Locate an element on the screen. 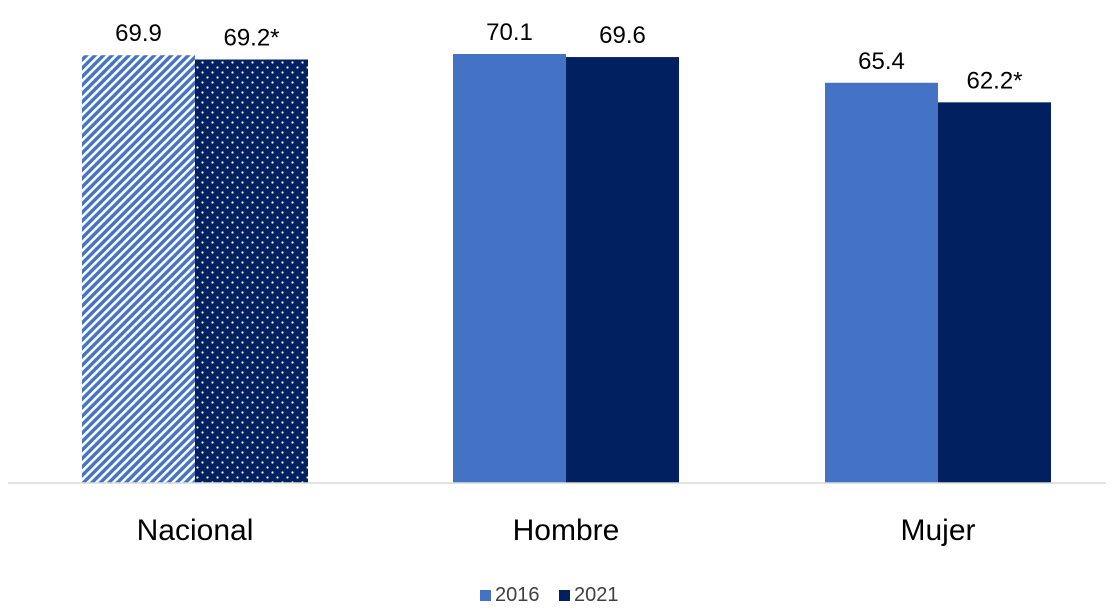 Image resolution: width=1114 pixels, height=612 pixels. category-labels-layer: Nacional Hombre Mujer is located at coordinates (556, 530).